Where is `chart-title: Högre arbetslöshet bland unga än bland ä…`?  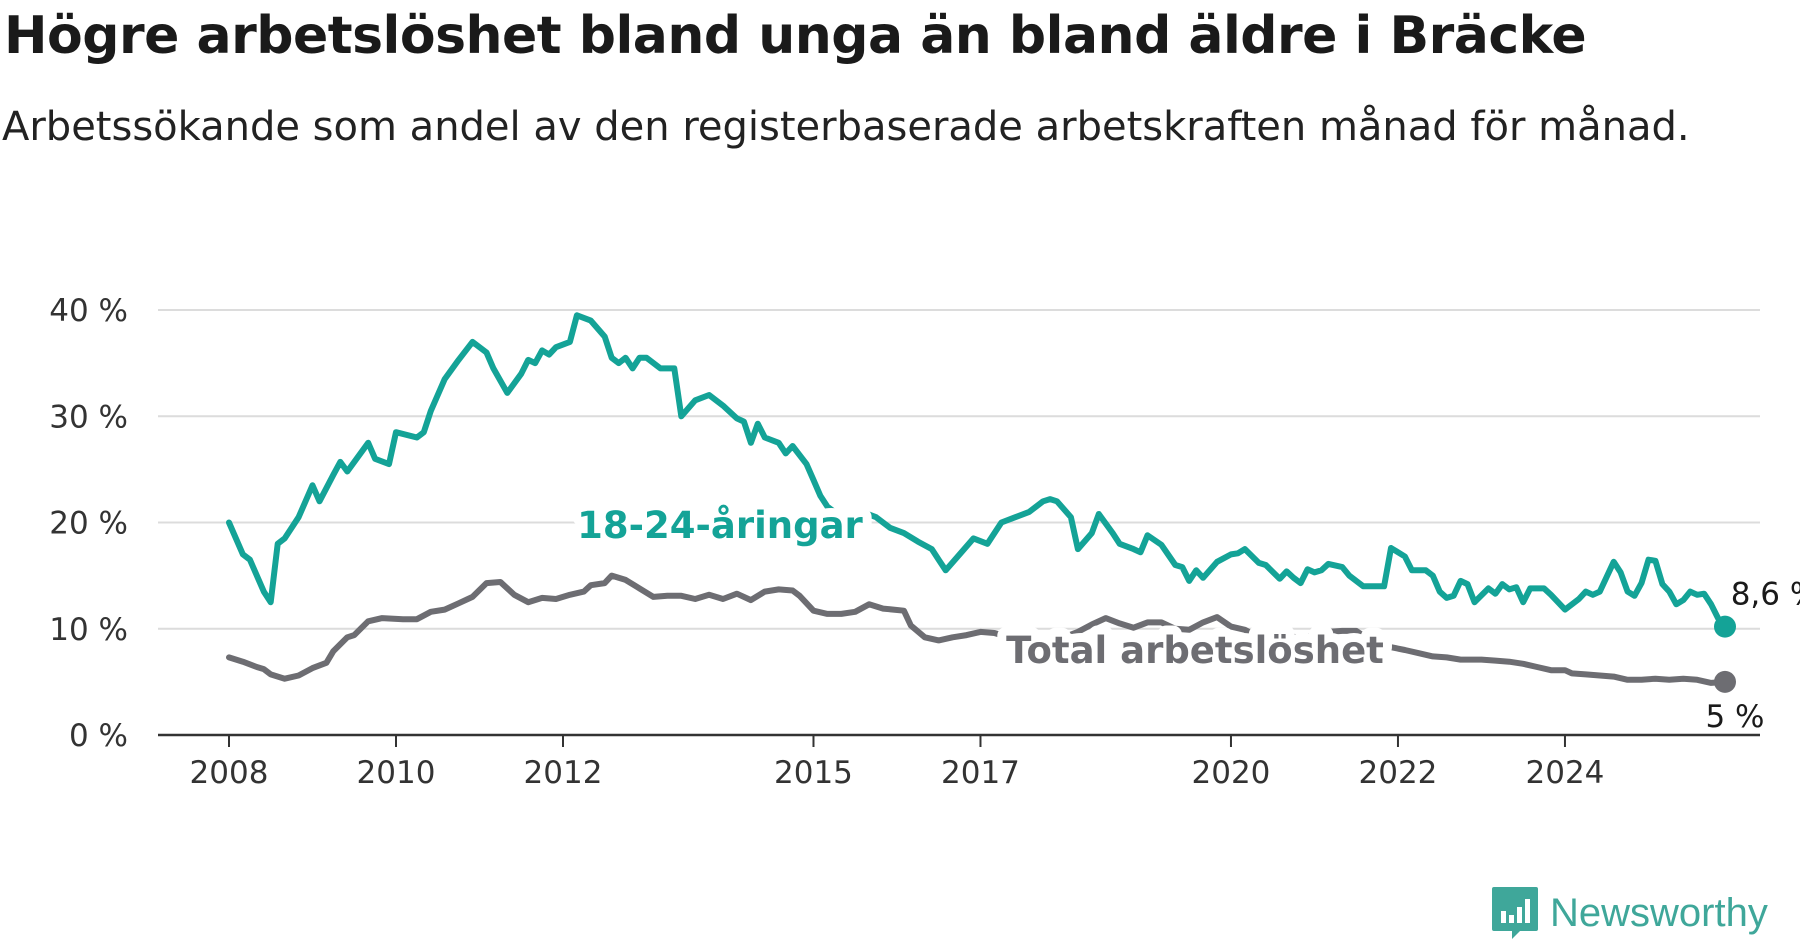 chart-title: Högre arbetslöshet bland unga än bland ä… is located at coordinates (795, 36).